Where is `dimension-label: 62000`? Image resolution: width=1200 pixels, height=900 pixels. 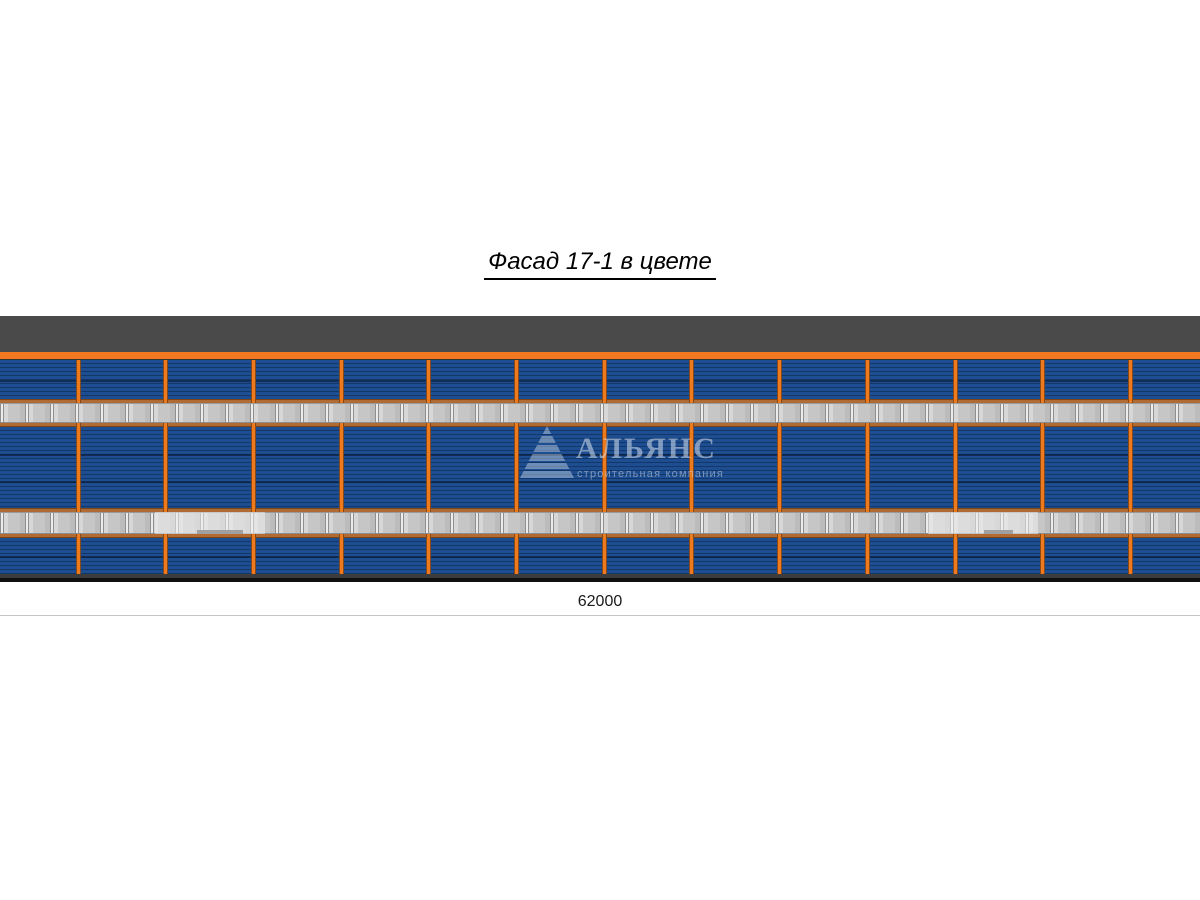
dimension-label: 62000 is located at coordinates (600, 601).